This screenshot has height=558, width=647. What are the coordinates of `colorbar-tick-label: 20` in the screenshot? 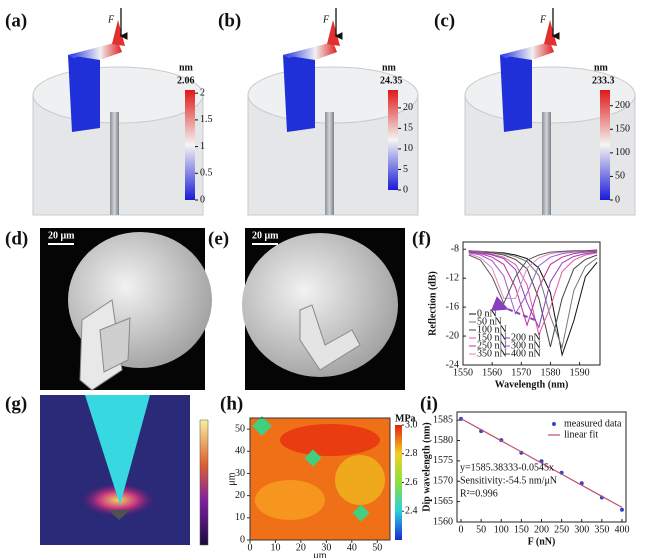 It's located at (408, 107).